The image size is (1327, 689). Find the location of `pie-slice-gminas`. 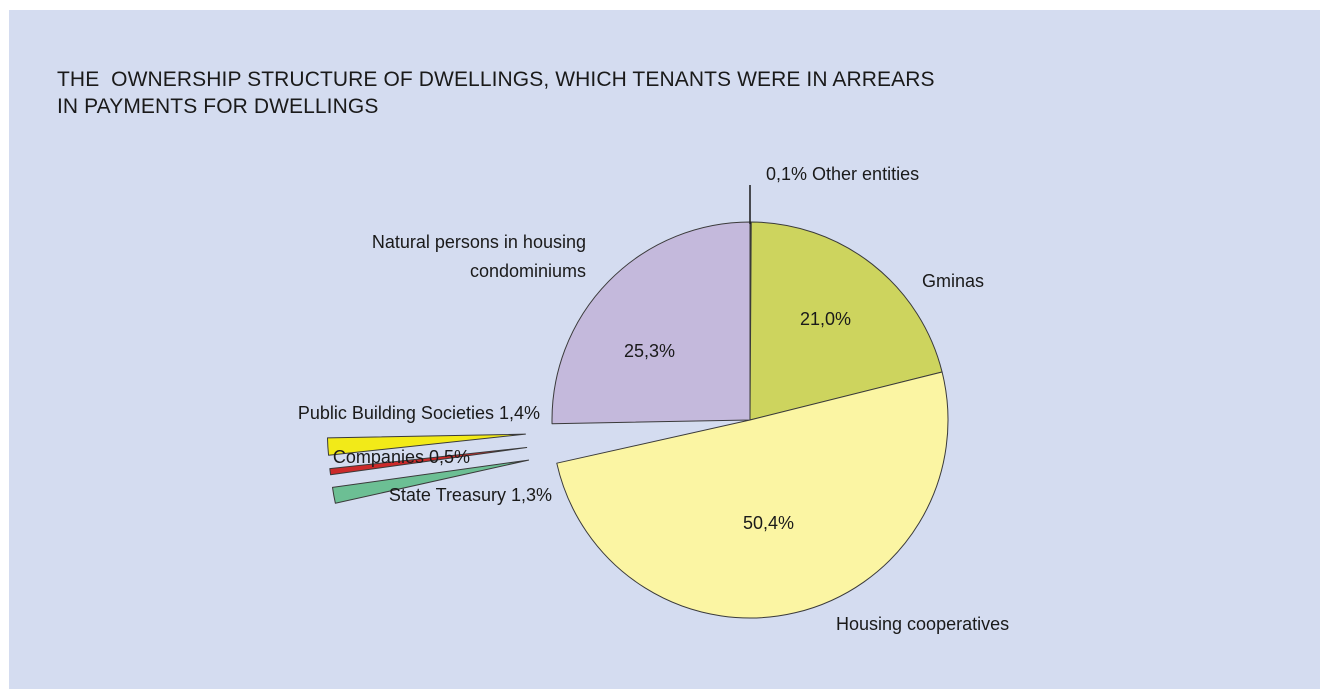

pie-slice-gminas is located at coordinates (846, 321).